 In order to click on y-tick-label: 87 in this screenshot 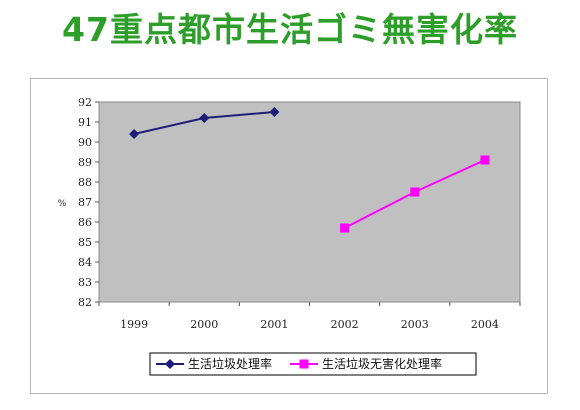, I will do `click(85, 202)`.